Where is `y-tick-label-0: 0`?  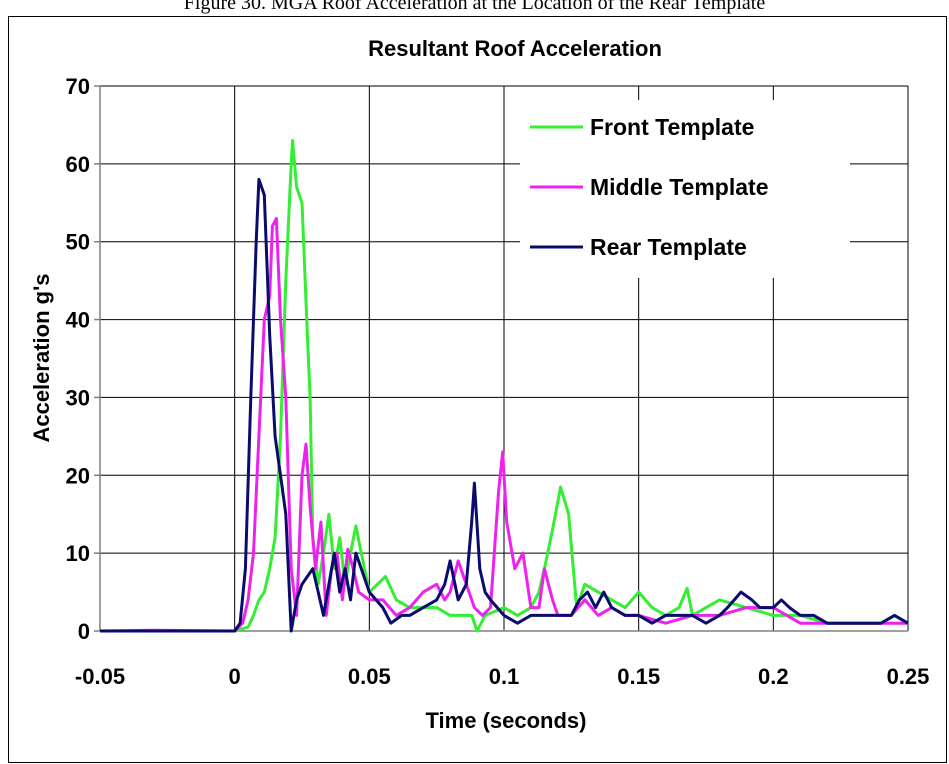
y-tick-label-0: 0 is located at coordinates (84, 631).